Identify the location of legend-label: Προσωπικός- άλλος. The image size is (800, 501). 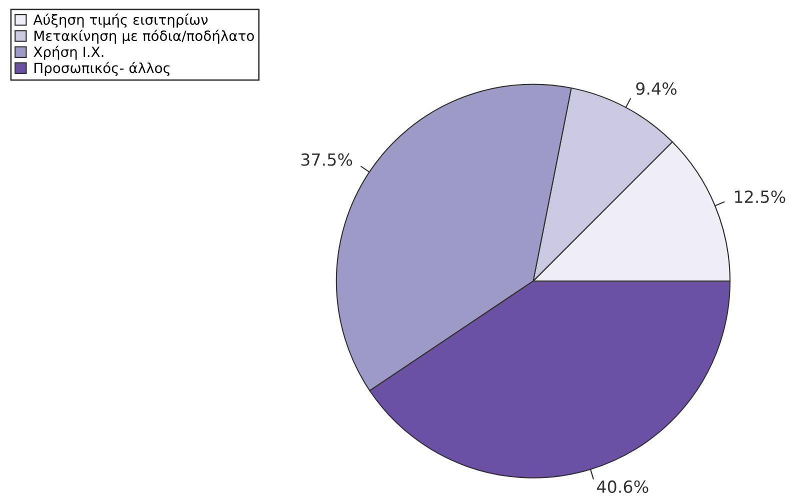
(102, 69).